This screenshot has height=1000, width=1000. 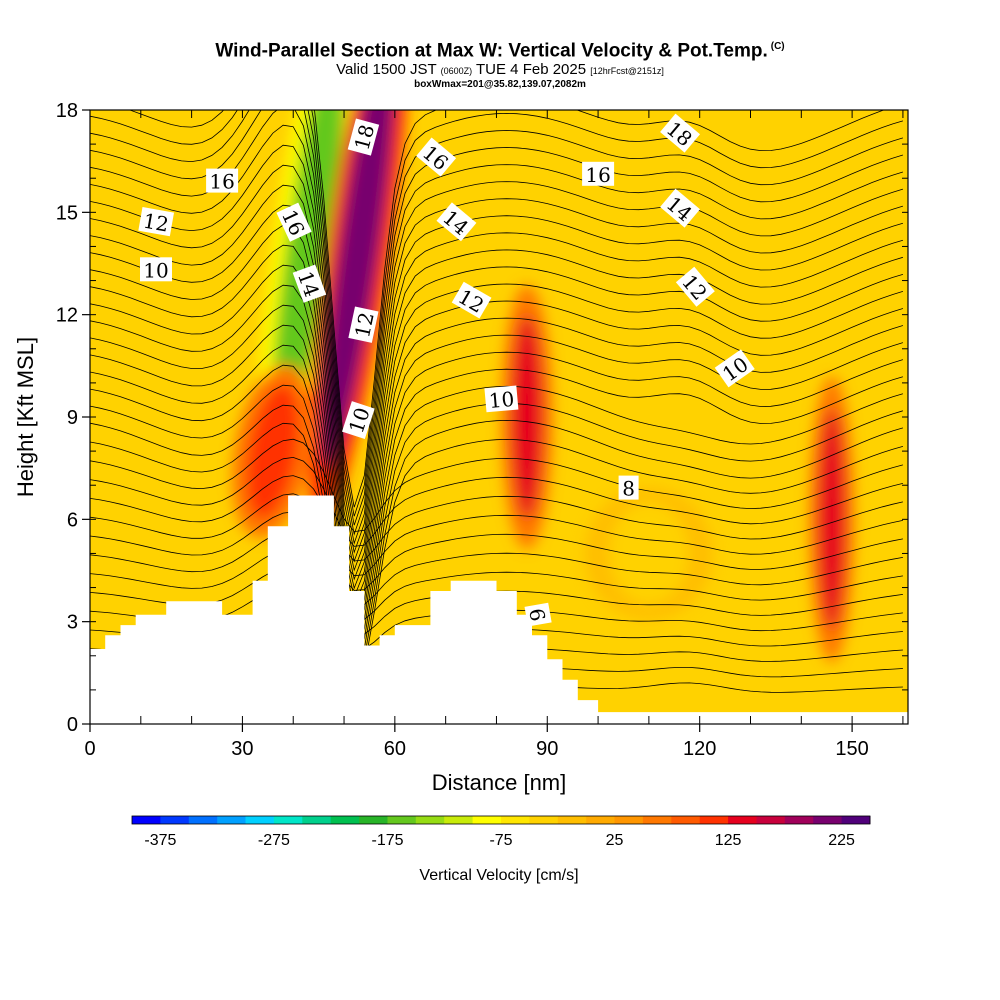 I want to click on copyright-mark: (C), so click(x=777, y=46).